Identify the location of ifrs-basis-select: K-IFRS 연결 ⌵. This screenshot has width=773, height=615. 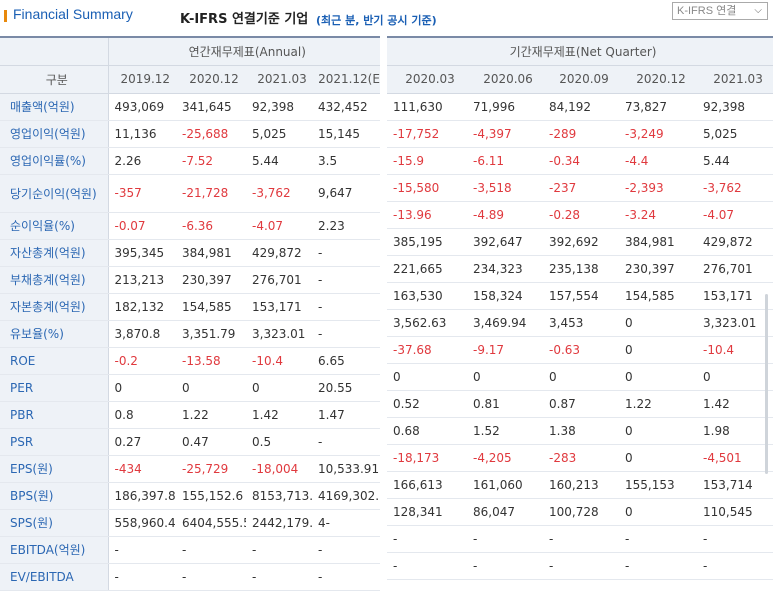
(720, 11).